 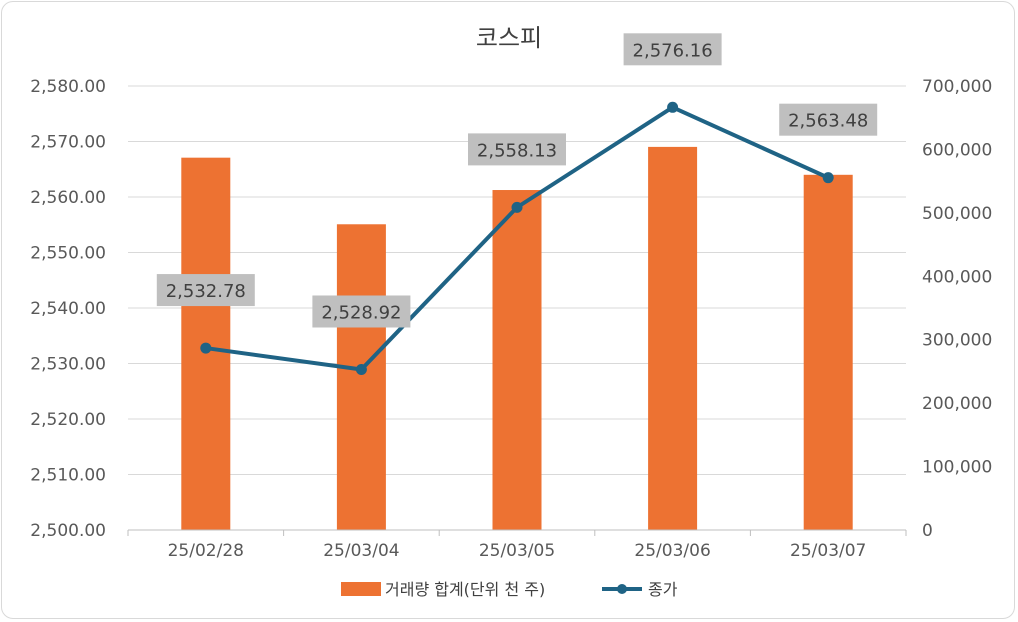 I want to click on x-tick-label: 25/03/05, so click(x=517, y=551).